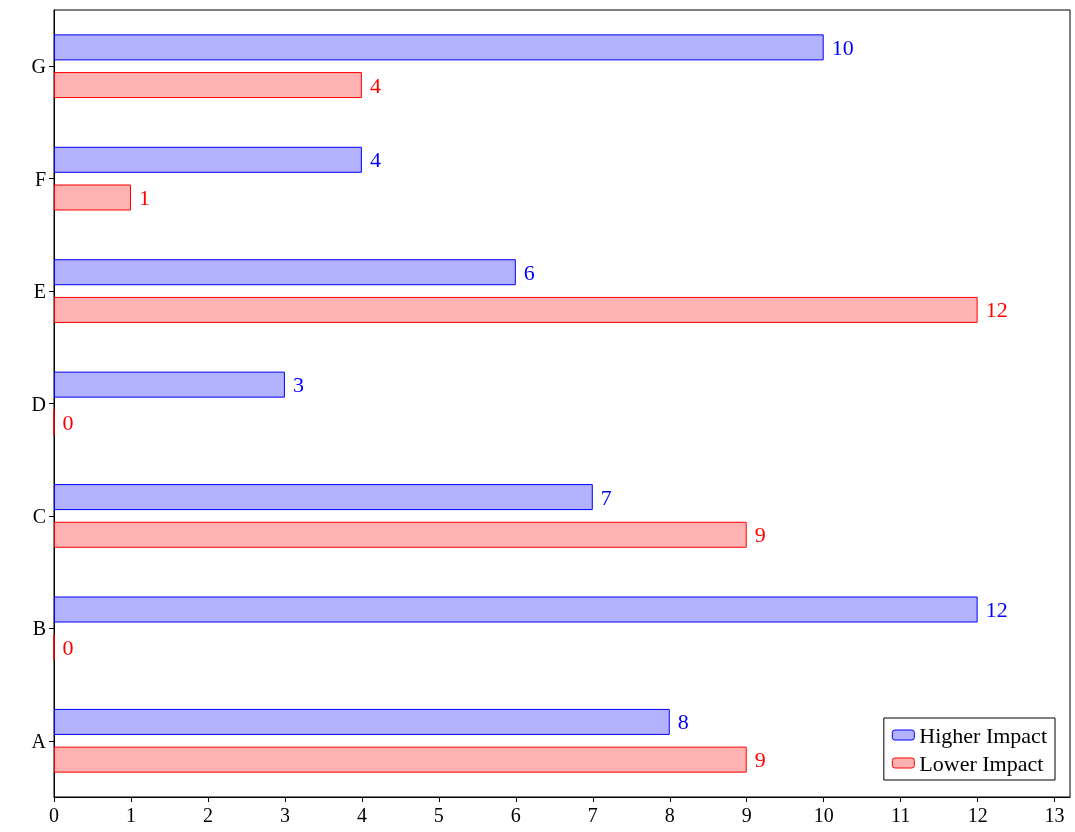 The image size is (1075, 832). What do you see at coordinates (298, 385) in the screenshot?
I see `data-label: 3` at bounding box center [298, 385].